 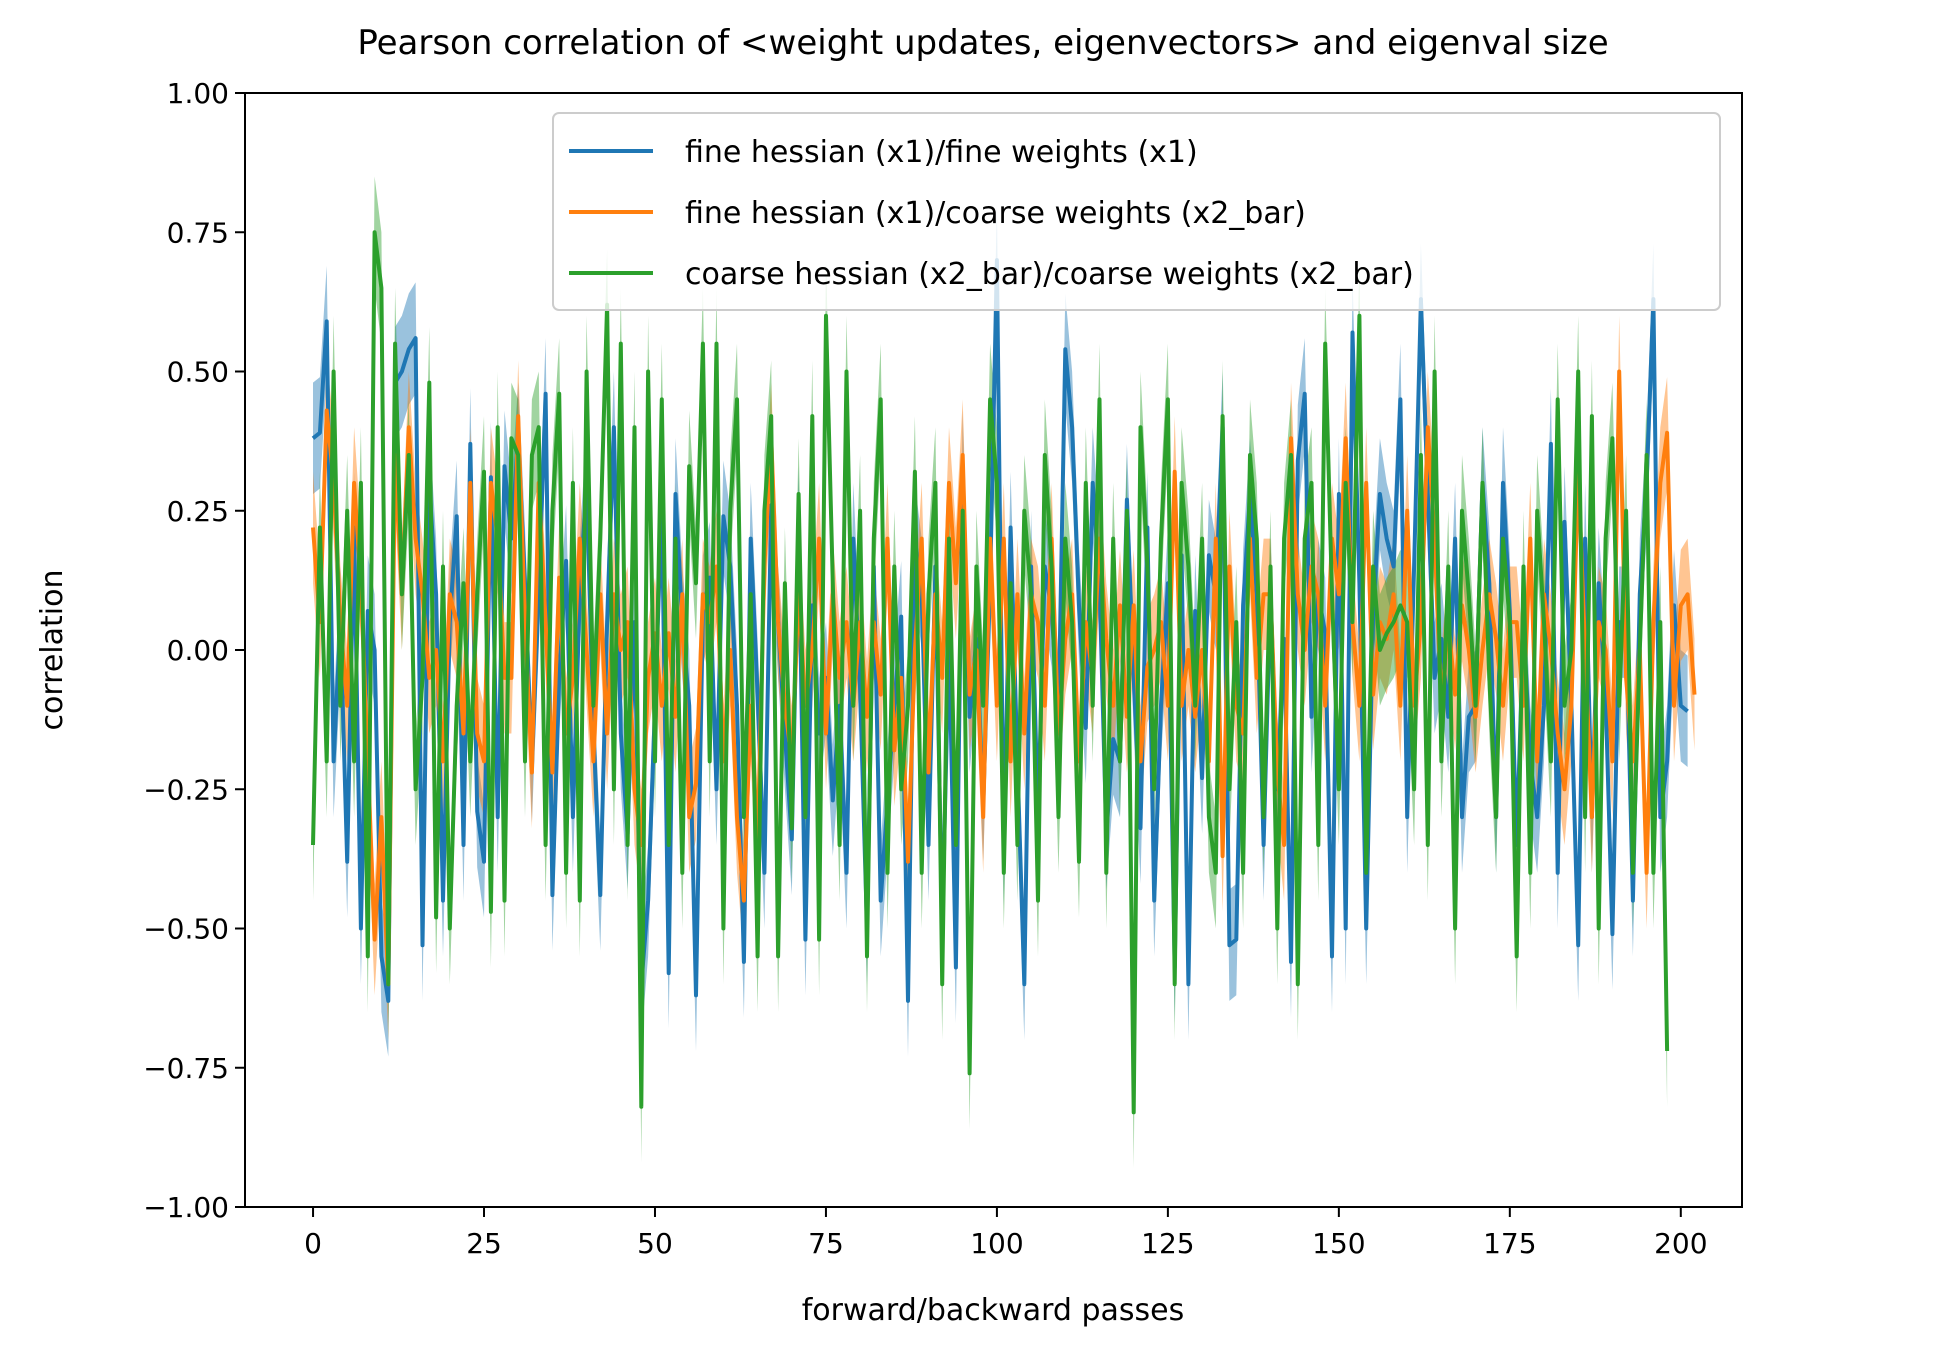 I want to click on x-axis-ticks: 0 25 50 75 100 125 150 175 200, so click(x=1006, y=1233).